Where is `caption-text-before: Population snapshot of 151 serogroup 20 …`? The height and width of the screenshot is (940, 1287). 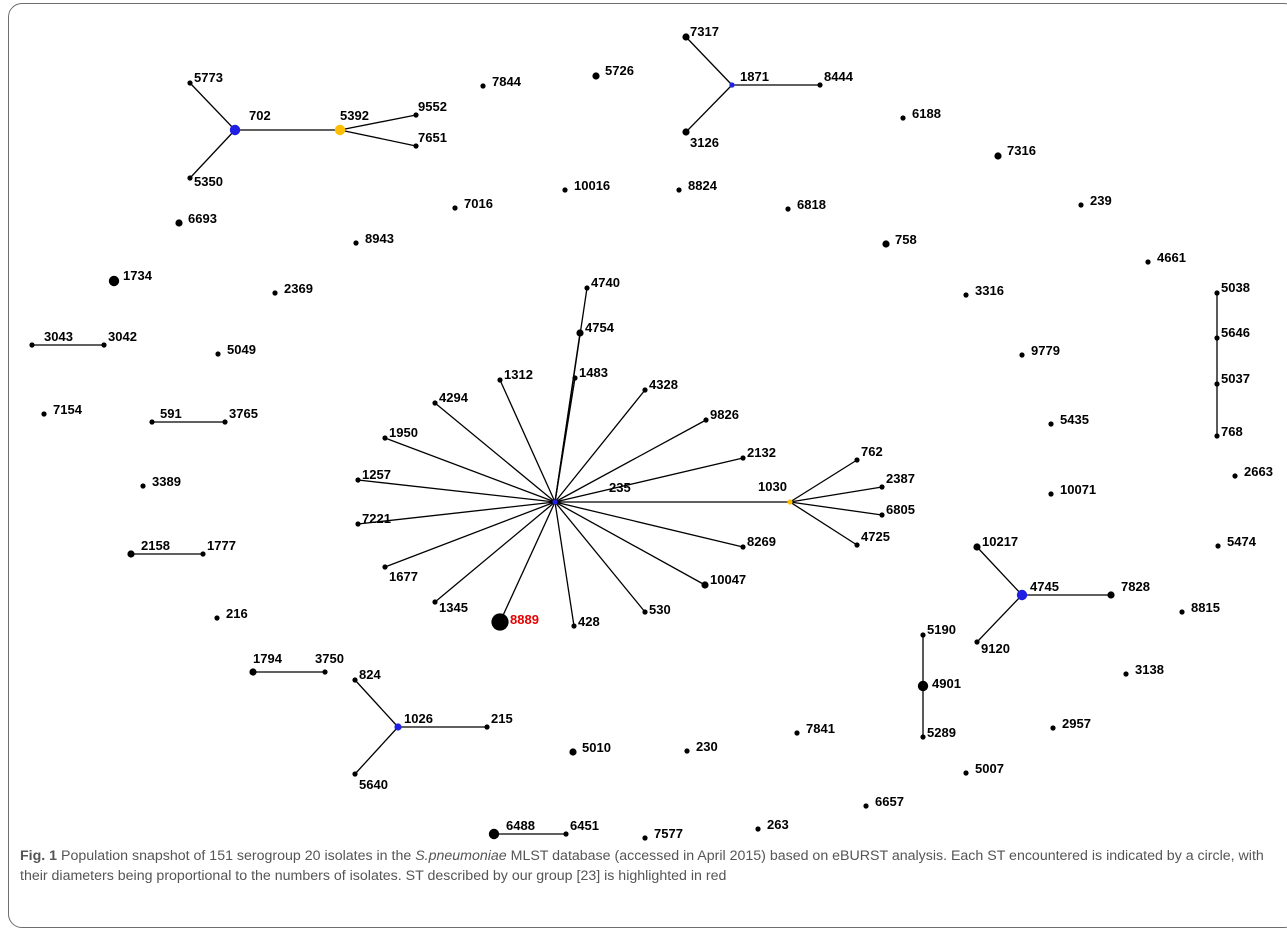 caption-text-before: Population snapshot of 151 serogroup 20 … is located at coordinates (236, 856).